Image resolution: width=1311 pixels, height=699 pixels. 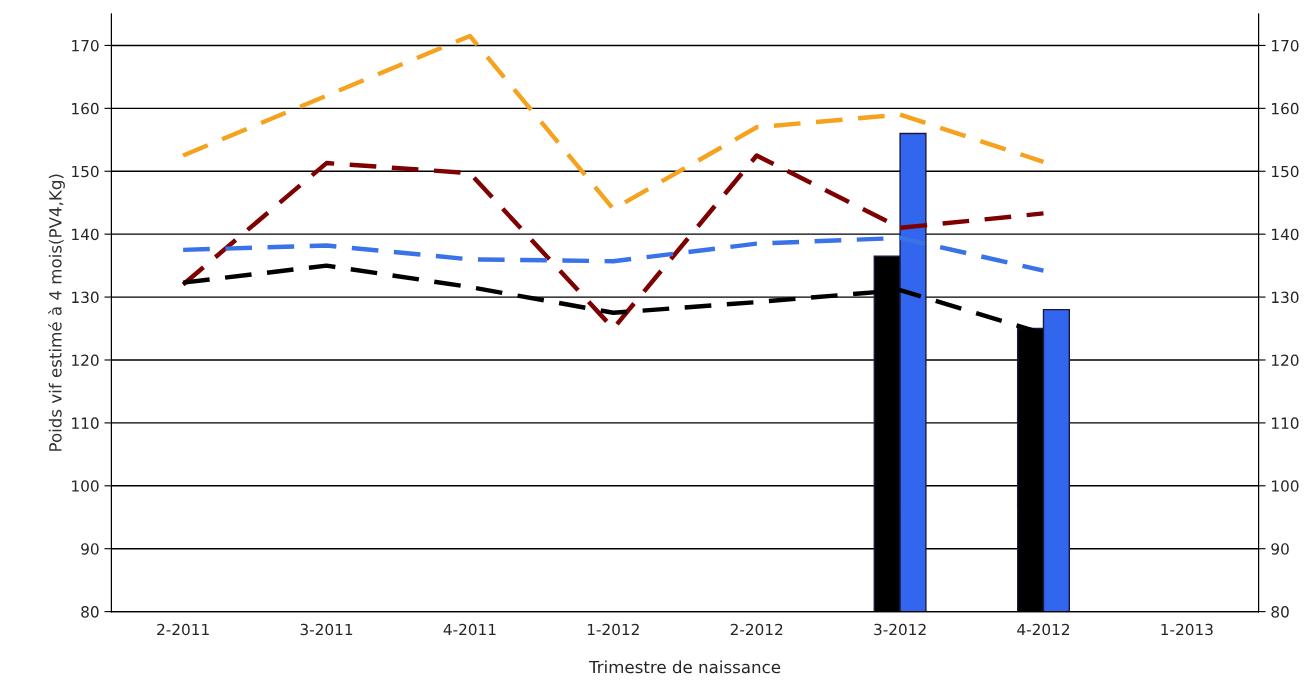 I want to click on y-tick-label: 90, so click(x=90, y=549).